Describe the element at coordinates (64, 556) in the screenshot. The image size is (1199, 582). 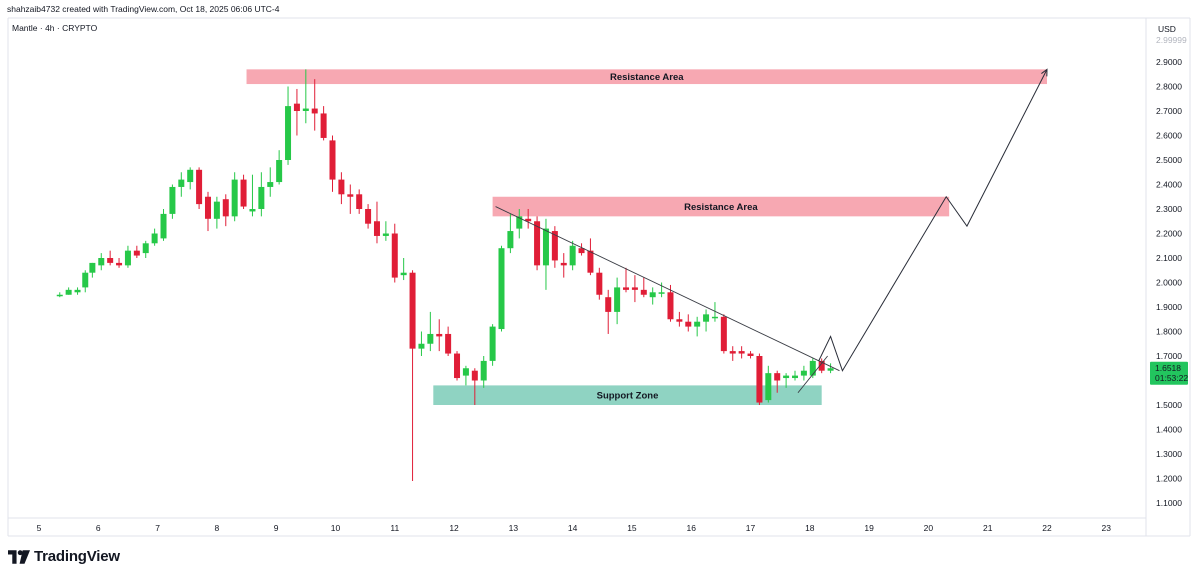
I see `tradingview-logo: TradingView` at that location.